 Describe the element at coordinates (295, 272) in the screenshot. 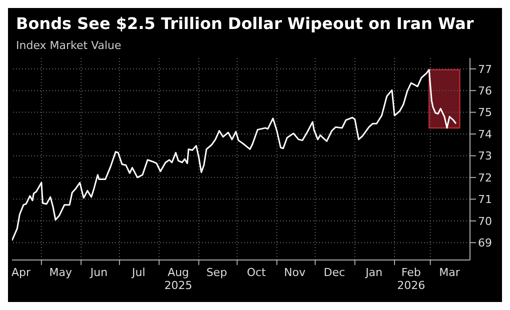

I see `x-tick-label: Nov` at that location.